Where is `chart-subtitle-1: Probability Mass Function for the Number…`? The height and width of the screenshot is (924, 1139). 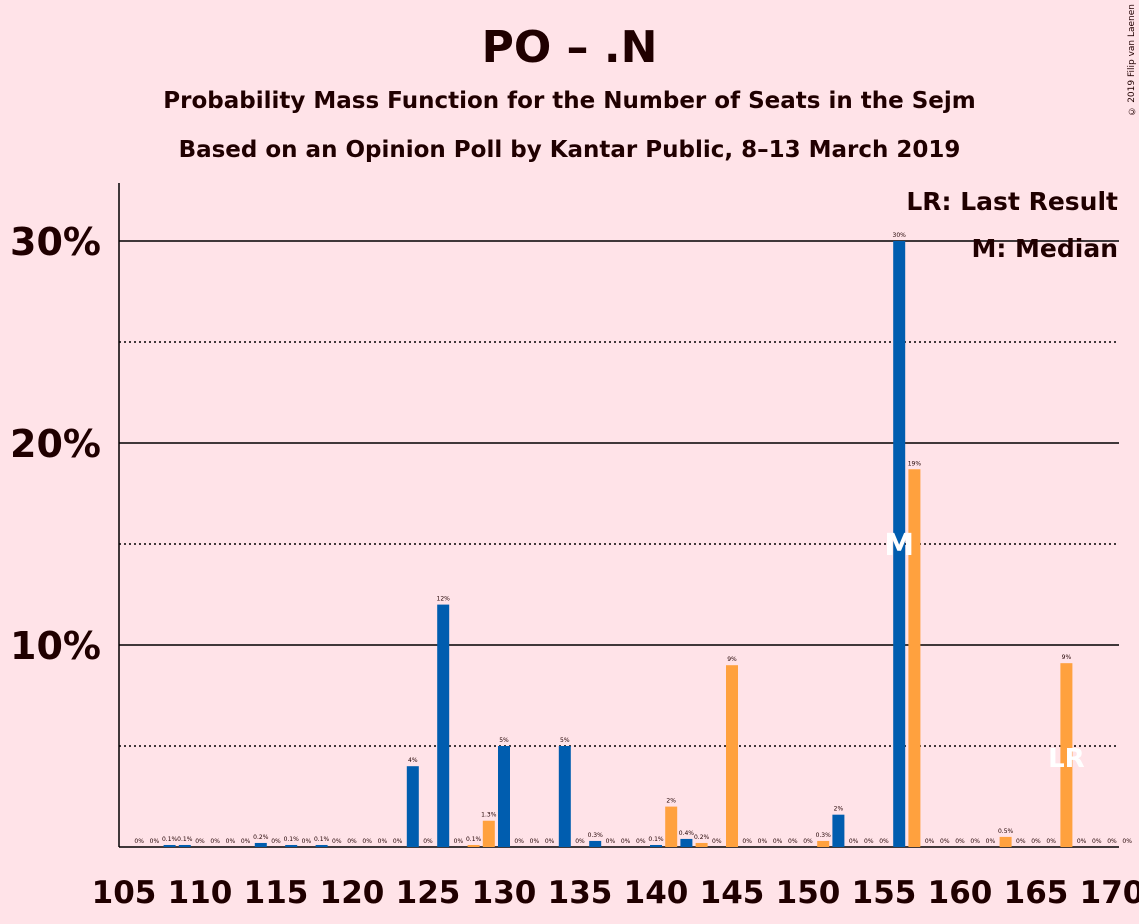 chart-subtitle-1: Probability Mass Function for the Number… is located at coordinates (569, 101).